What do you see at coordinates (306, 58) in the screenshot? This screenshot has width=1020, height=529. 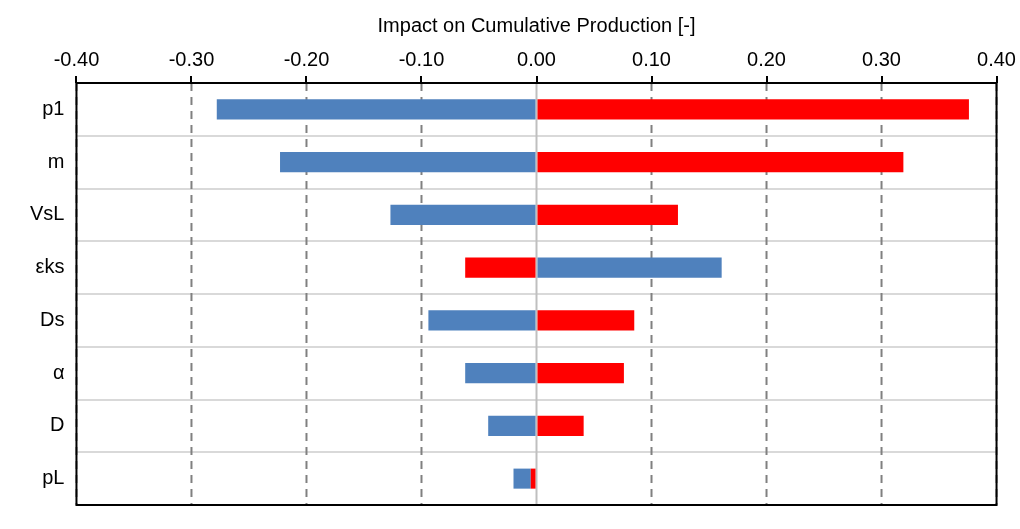 I see `x-tick-label: -0.20` at bounding box center [306, 58].